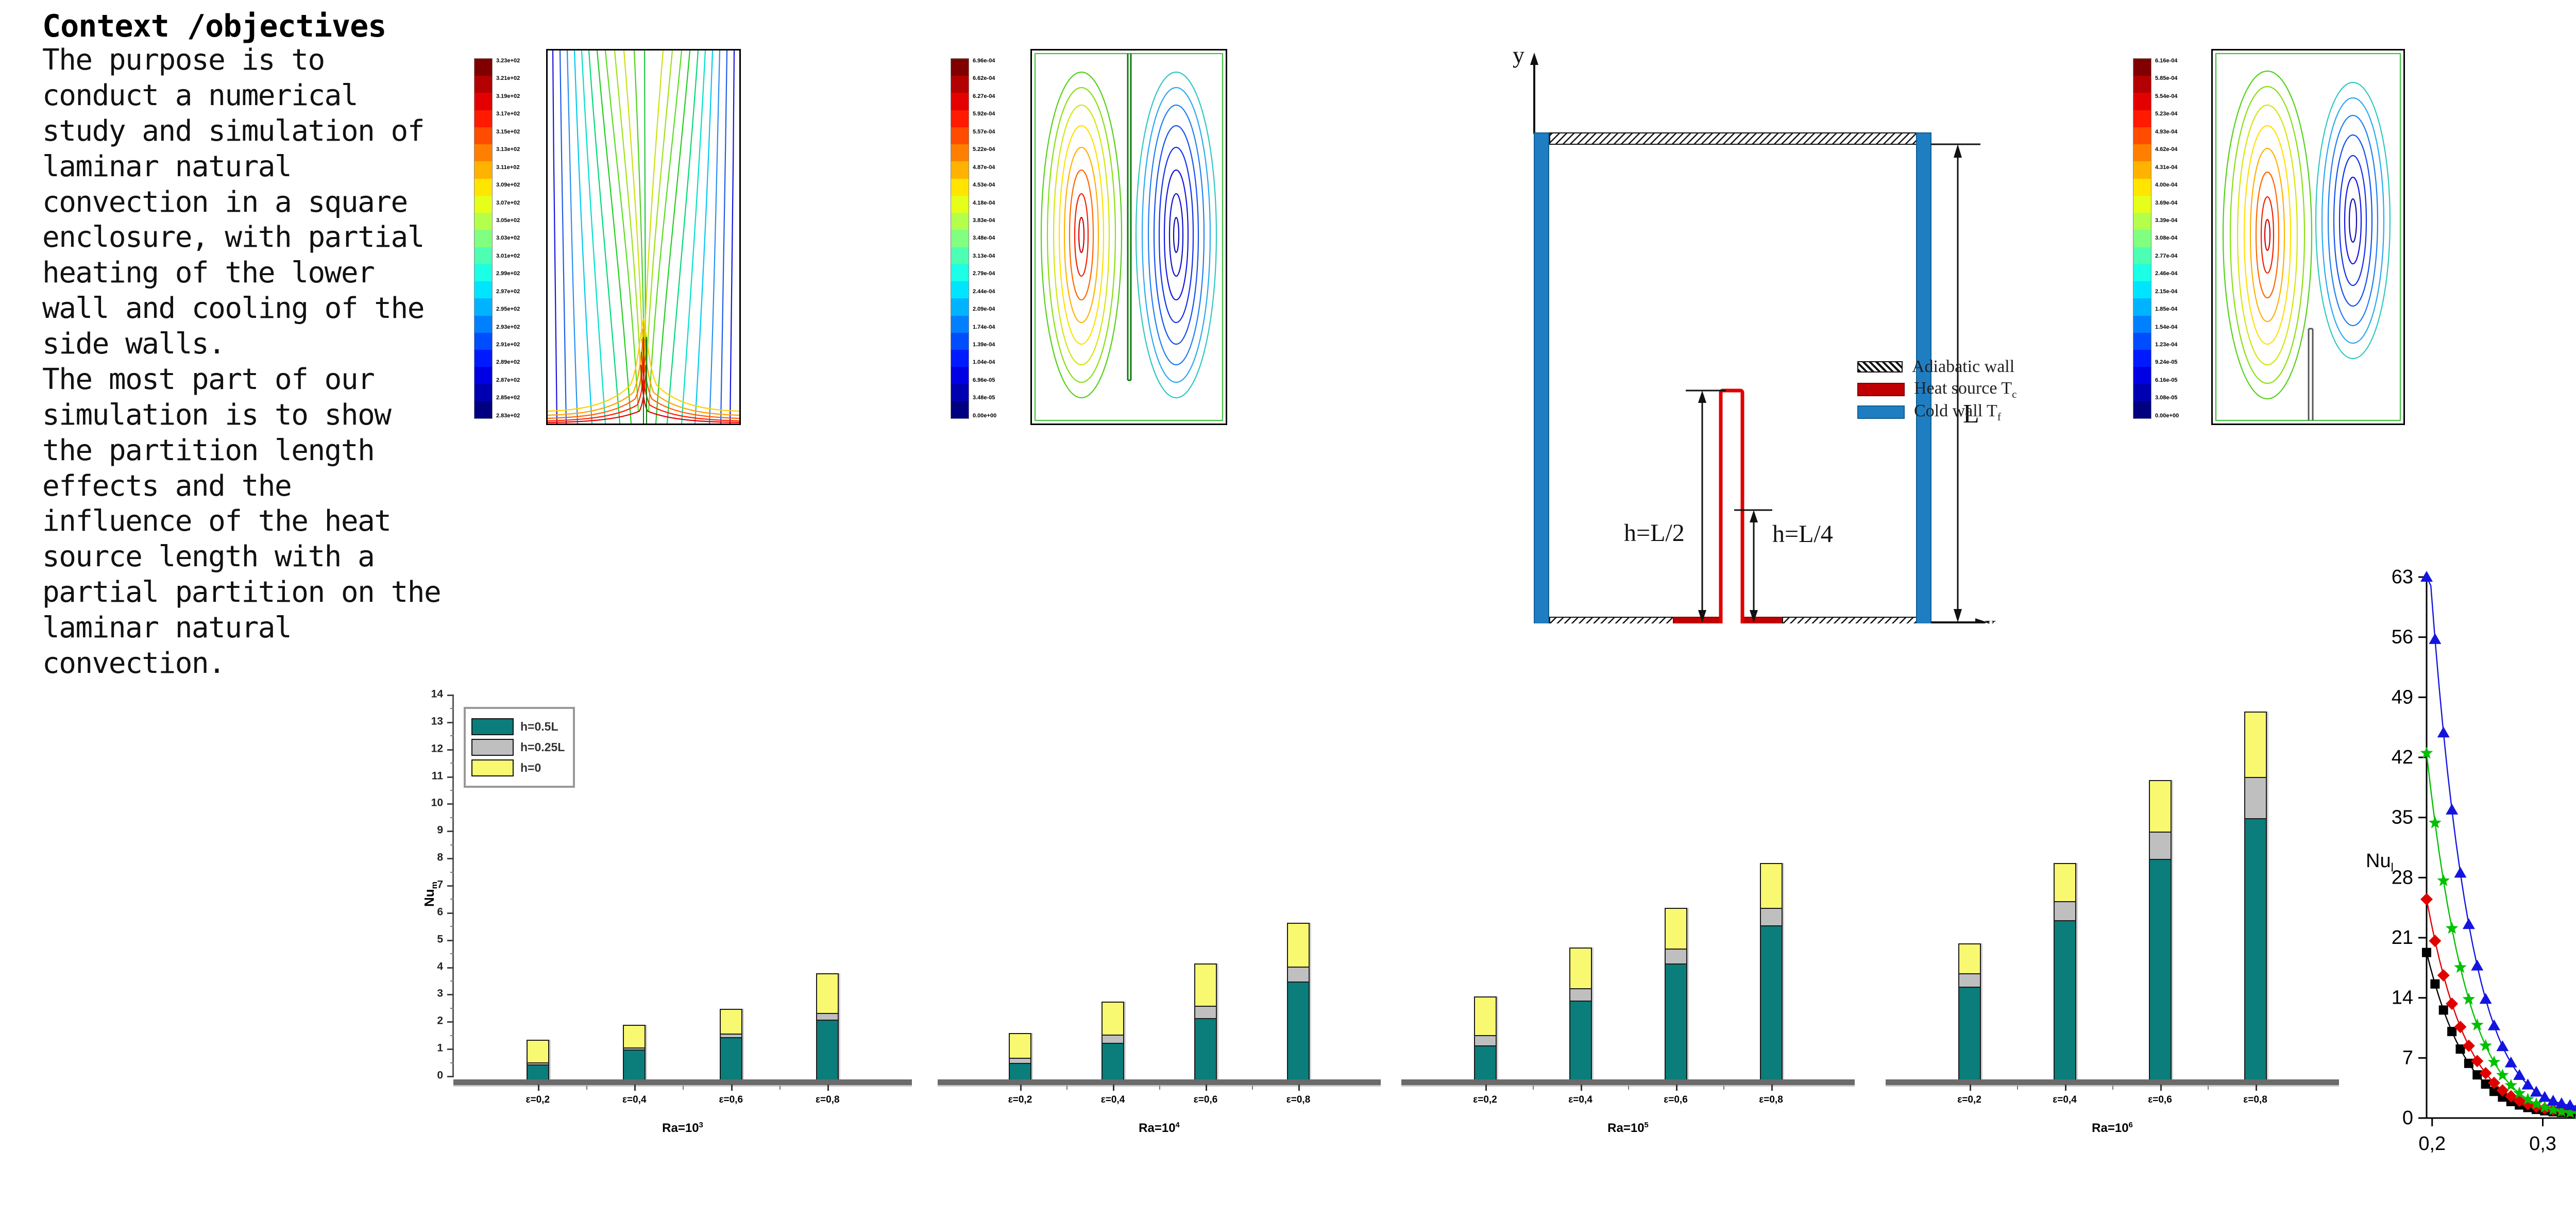 This screenshot has width=2576, height=1218. What do you see at coordinates (1963, 366) in the screenshot?
I see `legend-label-adiabatic-wall: Adiabatic wall` at bounding box center [1963, 366].